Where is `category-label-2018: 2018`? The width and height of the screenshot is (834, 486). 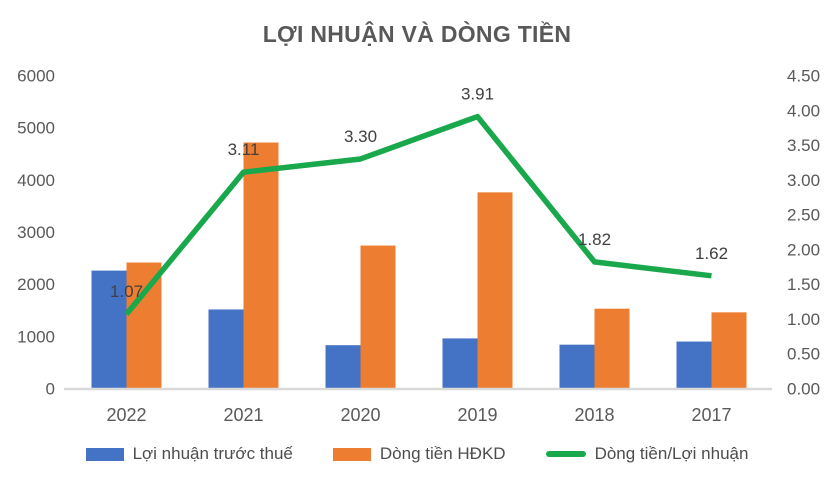 category-label-2018: 2018 is located at coordinates (594, 415).